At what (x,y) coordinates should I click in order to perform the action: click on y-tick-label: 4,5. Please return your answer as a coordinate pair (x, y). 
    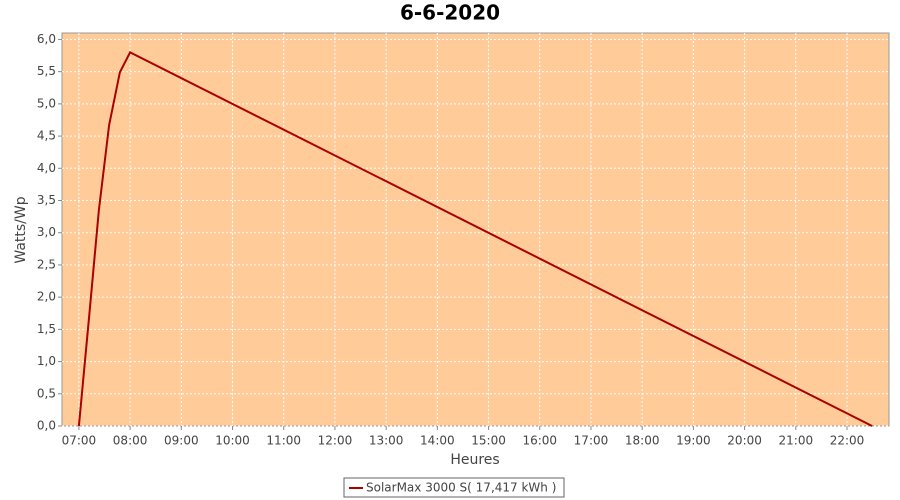
    Looking at the image, I should click on (46, 136).